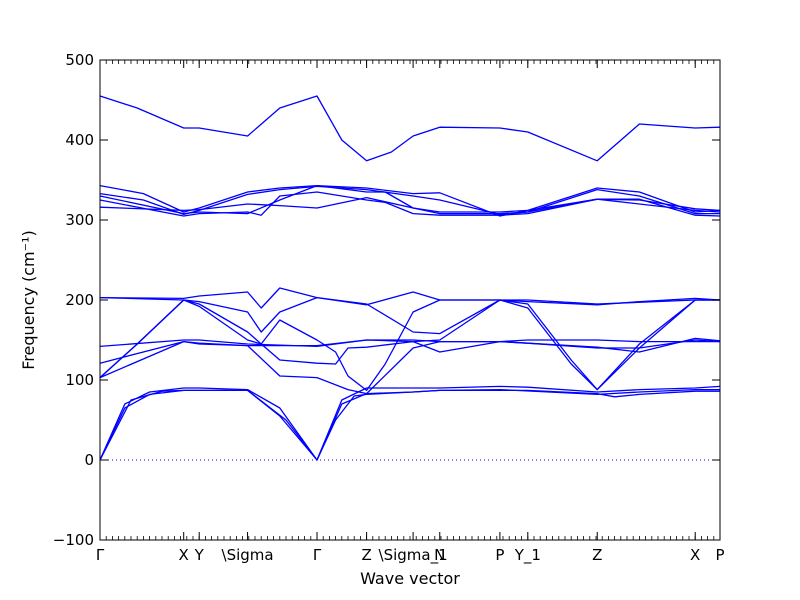  Describe the element at coordinates (73, 540) in the screenshot. I see `y-tick-label: −100` at that location.